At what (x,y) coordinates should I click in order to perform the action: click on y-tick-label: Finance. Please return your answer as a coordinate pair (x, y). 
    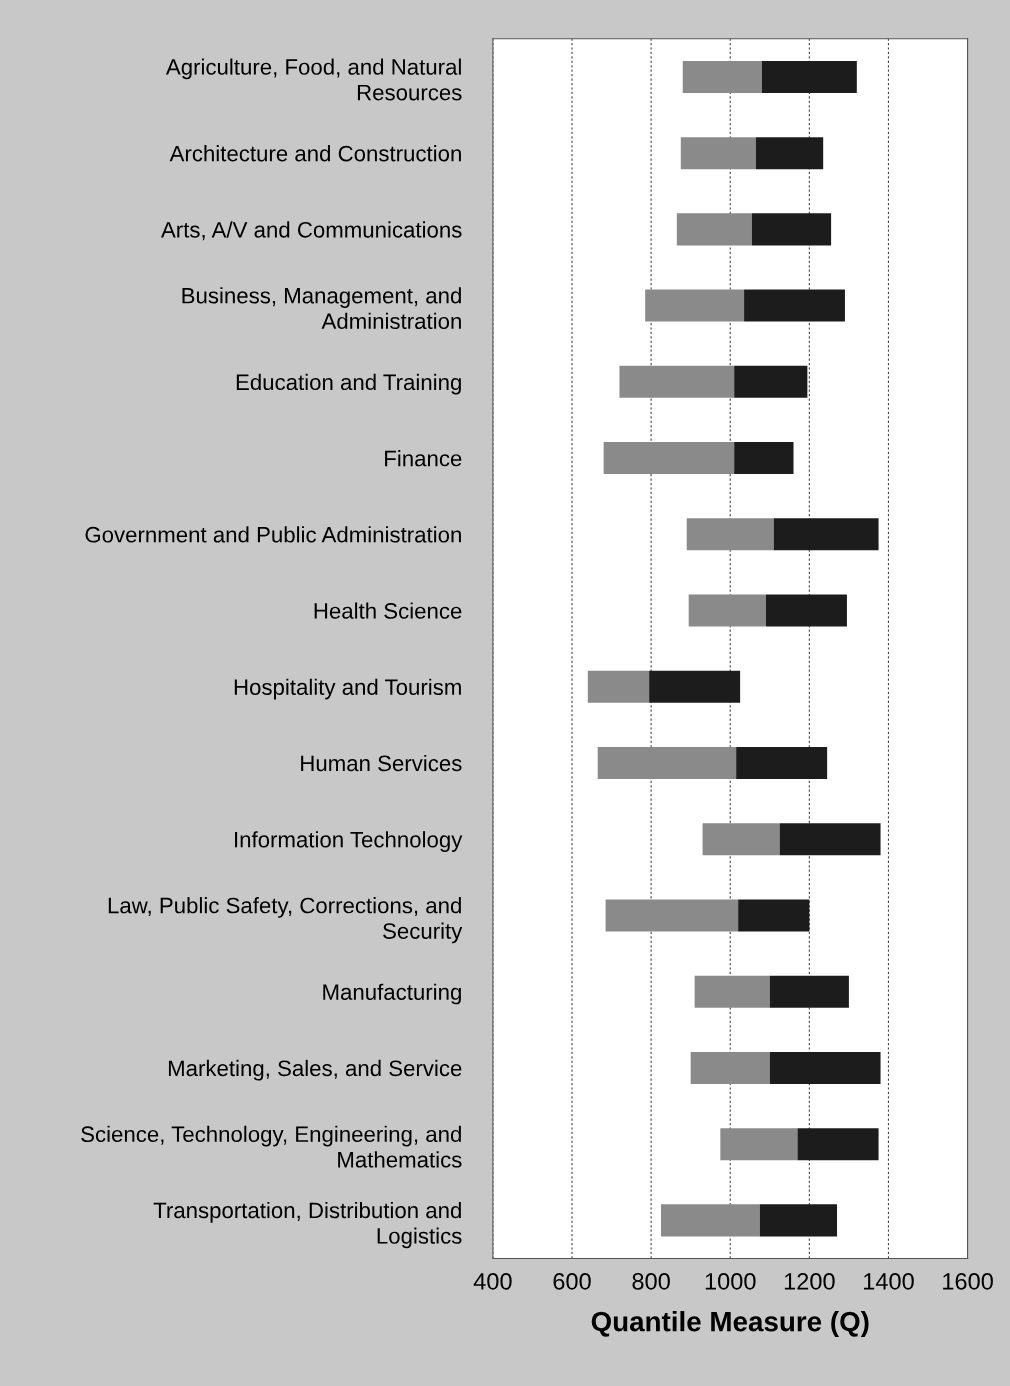
    Looking at the image, I should click on (423, 458).